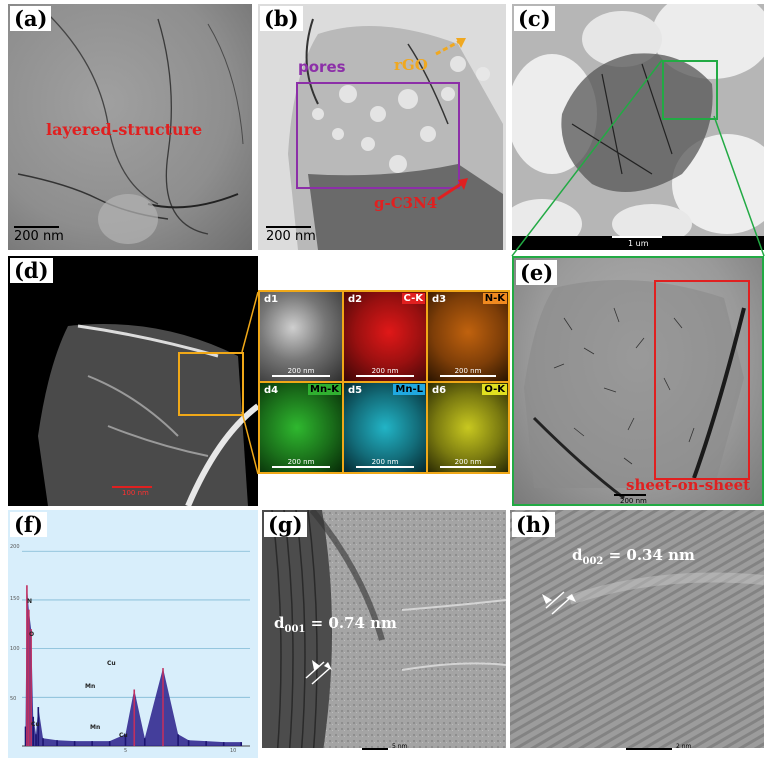 This screenshot has height=767, width=768. Describe the element at coordinates (126, 751) in the screenshot. I see `x-tick-label: 5` at that location.